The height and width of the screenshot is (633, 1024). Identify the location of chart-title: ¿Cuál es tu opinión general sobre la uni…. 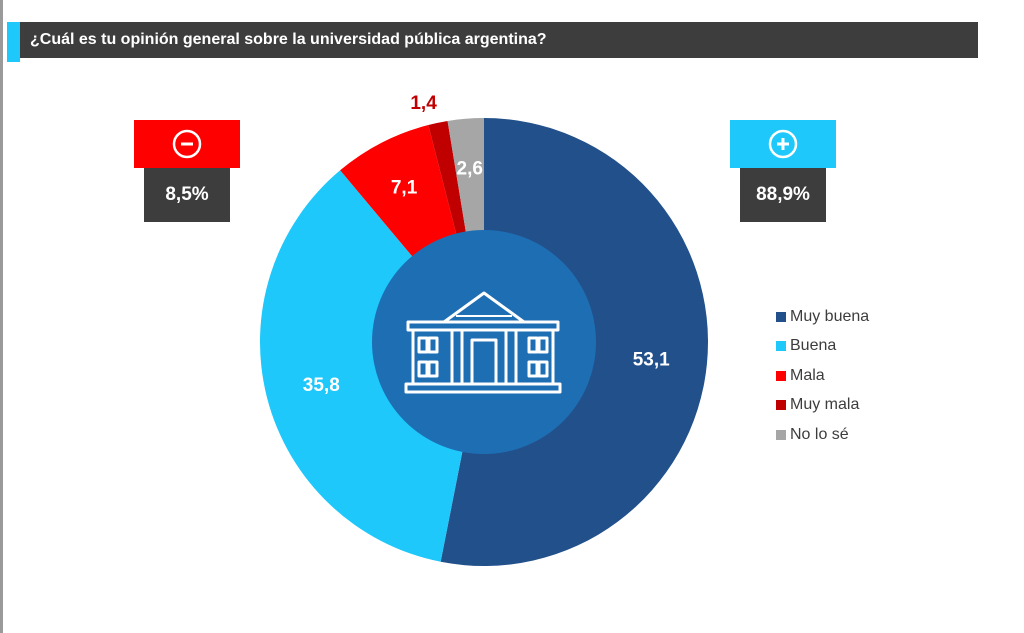
(499, 40).